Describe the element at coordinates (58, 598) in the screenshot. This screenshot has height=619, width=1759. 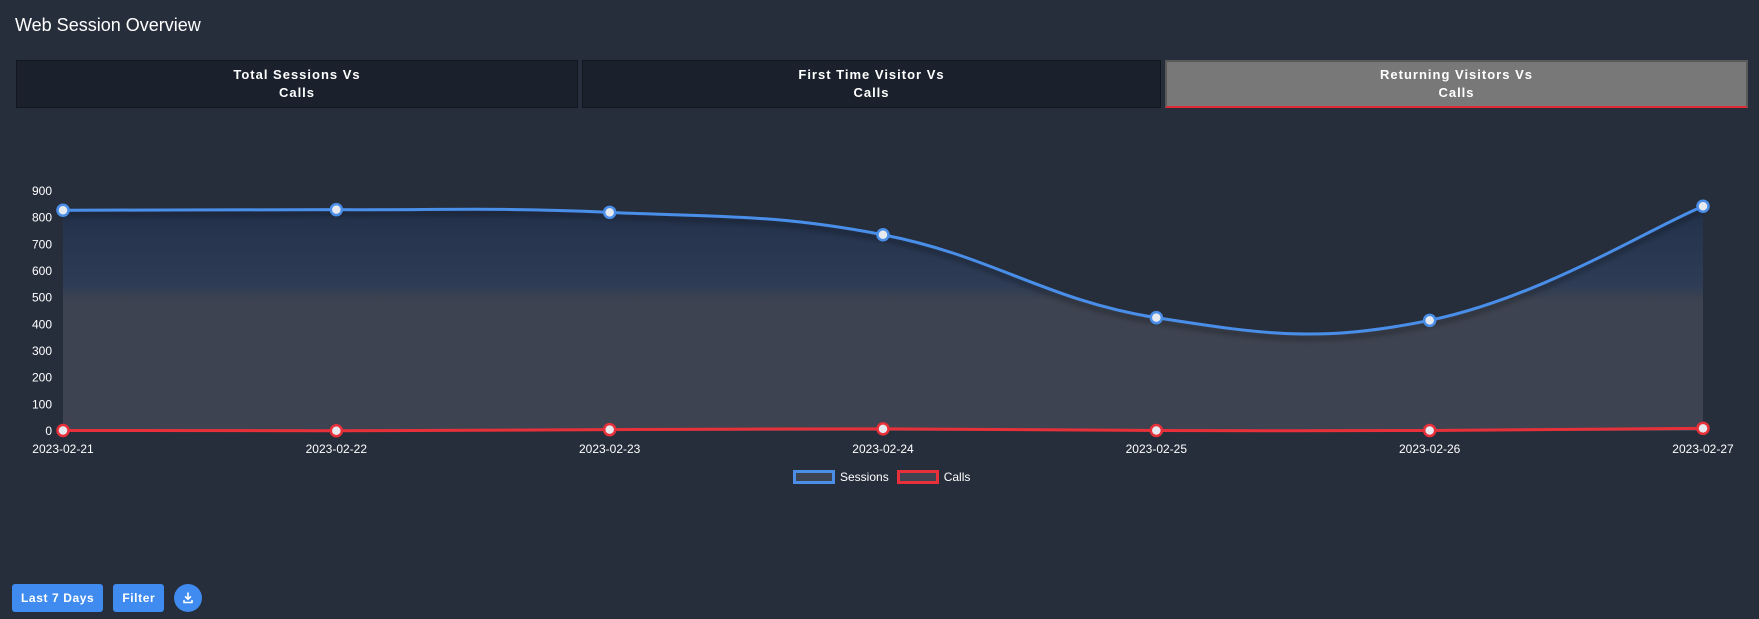
I see `date-range-button: Last 7 Days` at that location.